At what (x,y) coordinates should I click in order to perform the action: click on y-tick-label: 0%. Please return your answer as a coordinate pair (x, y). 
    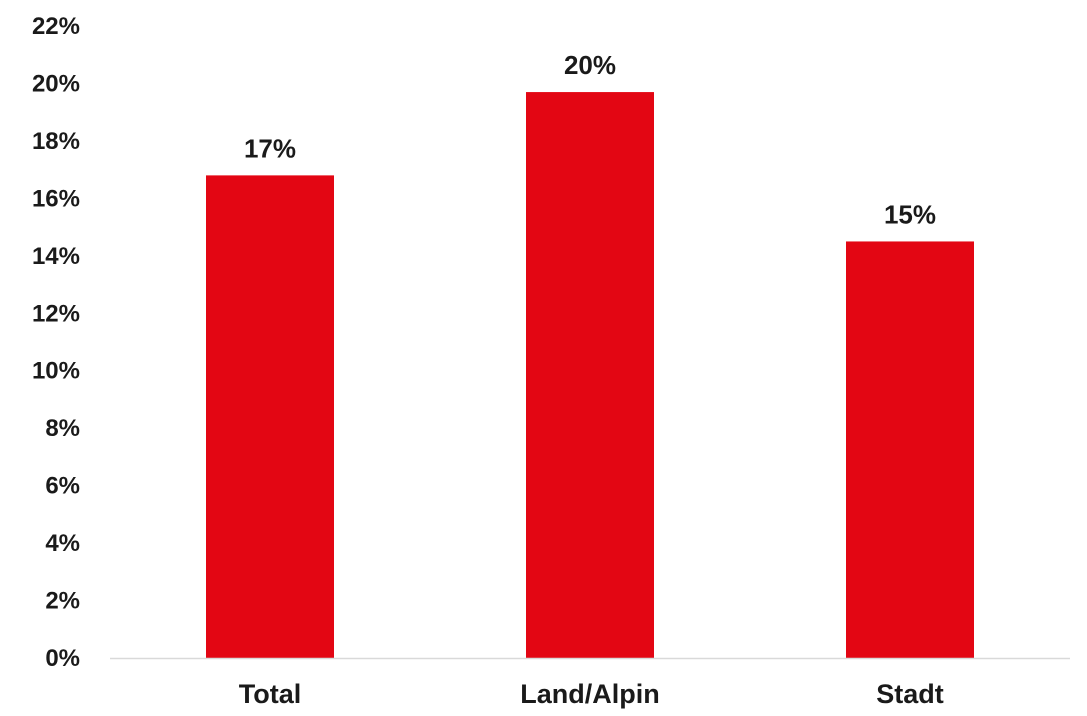
    Looking at the image, I should click on (62, 658).